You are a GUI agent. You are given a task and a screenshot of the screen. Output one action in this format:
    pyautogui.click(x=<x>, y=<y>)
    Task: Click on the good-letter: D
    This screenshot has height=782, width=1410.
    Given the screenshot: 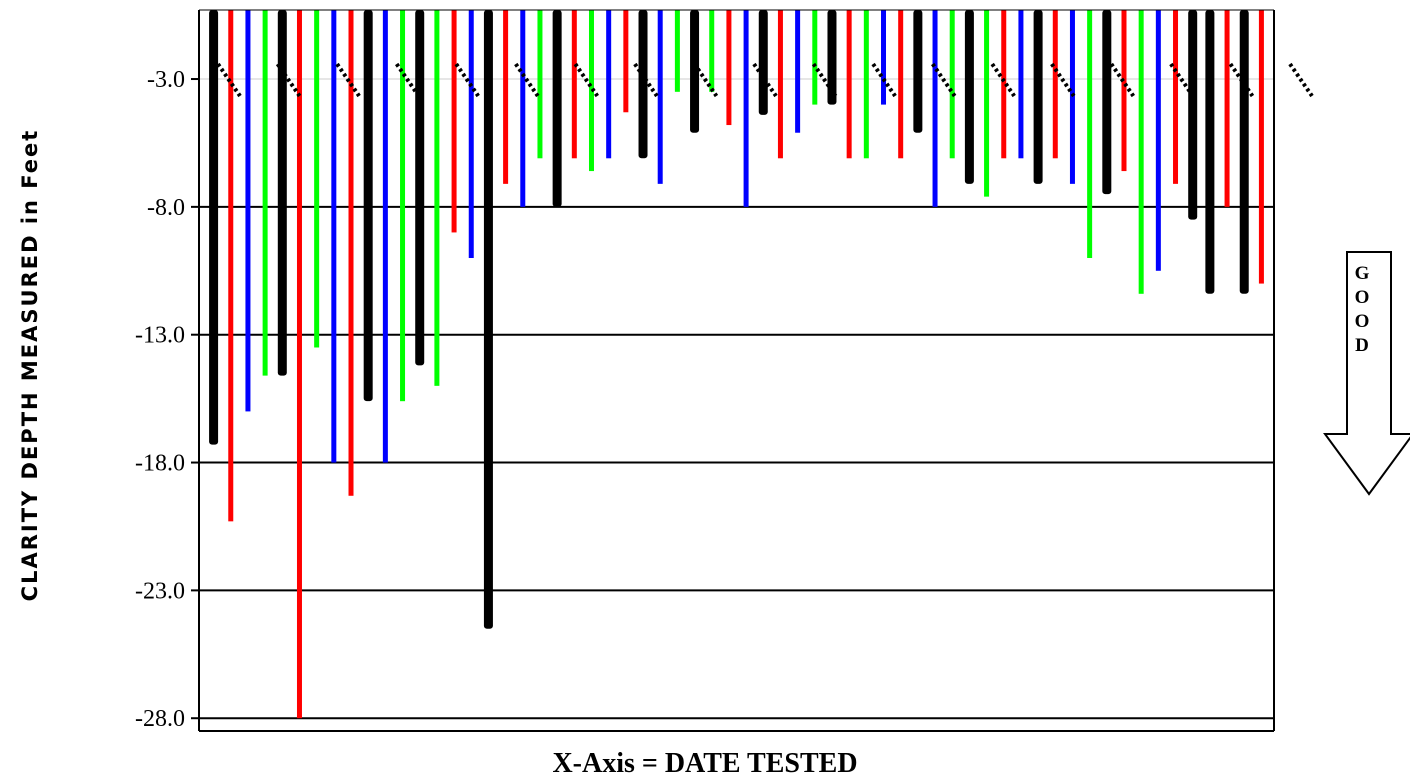 What is the action you would take?
    pyautogui.click(x=1362, y=345)
    